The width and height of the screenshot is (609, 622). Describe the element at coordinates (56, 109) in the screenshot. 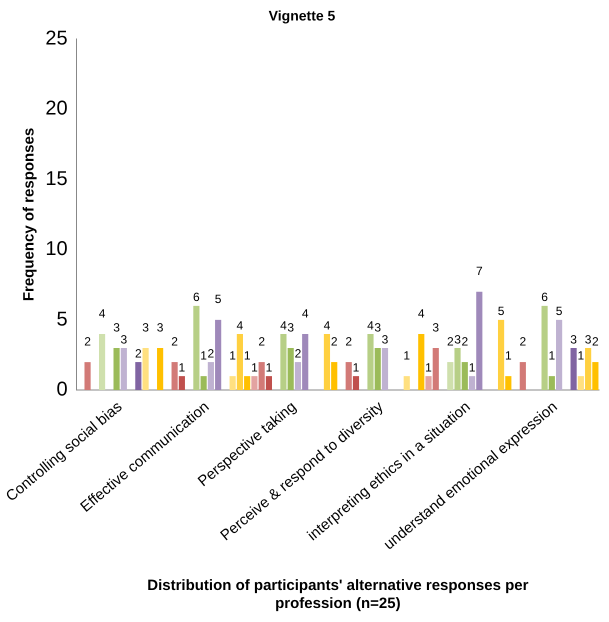

I see `y-tick-label: 20` at that location.